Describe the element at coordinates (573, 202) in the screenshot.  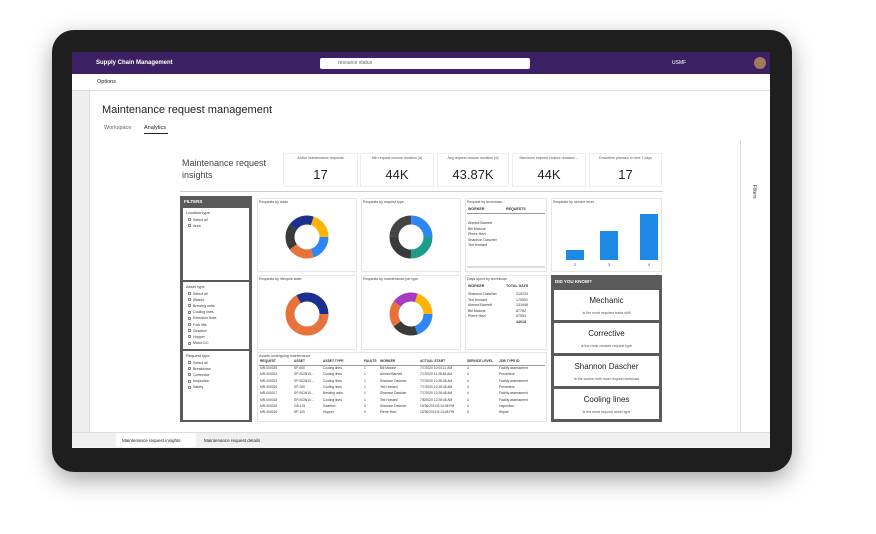
I see `visual-title: Requests by service level` at that location.